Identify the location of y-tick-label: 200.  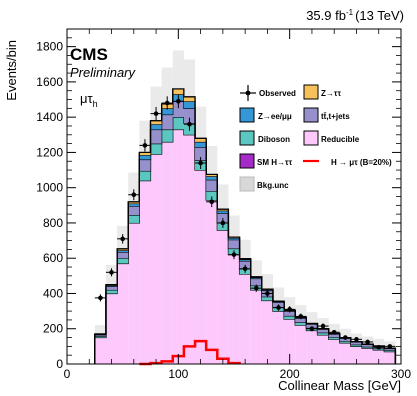
(53, 329).